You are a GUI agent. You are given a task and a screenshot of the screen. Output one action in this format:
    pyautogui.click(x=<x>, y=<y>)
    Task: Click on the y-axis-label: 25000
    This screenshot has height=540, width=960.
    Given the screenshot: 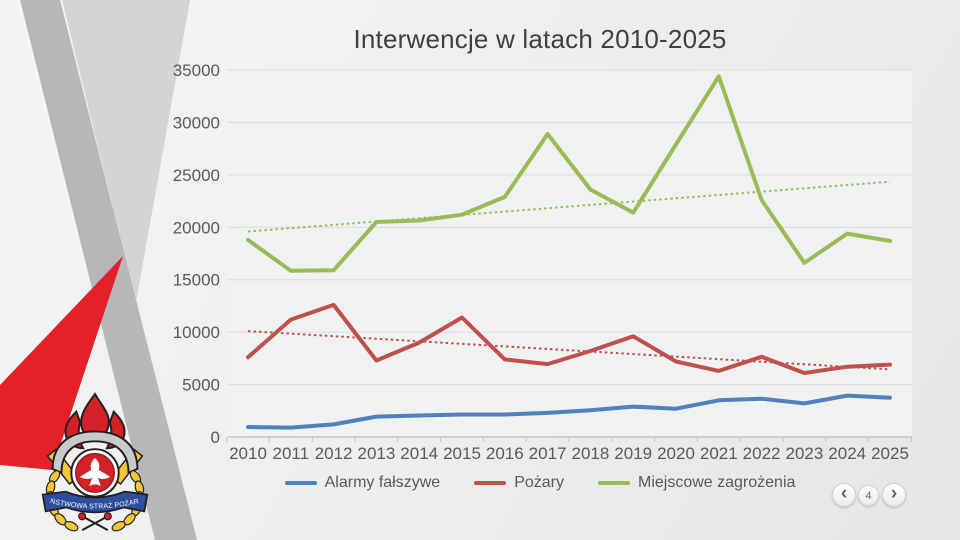 What is the action you would take?
    pyautogui.click(x=196, y=175)
    